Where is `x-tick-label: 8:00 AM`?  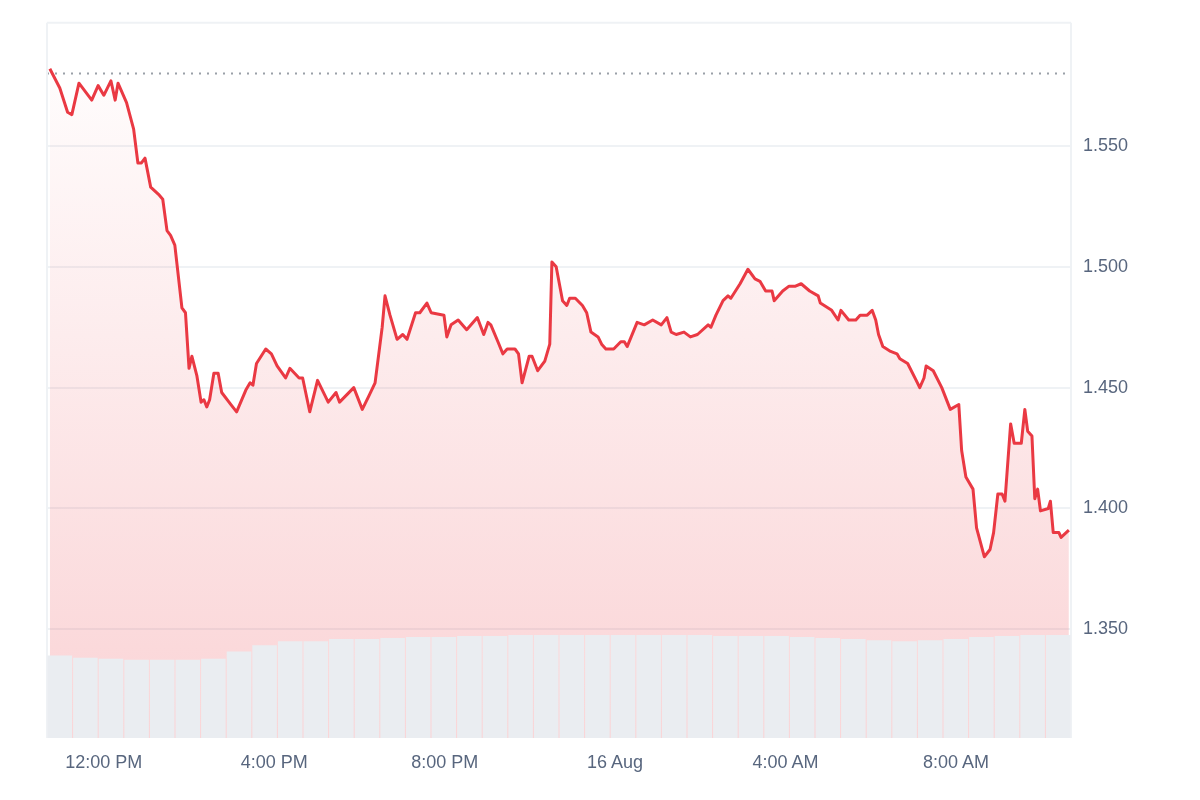
x-tick-label: 8:00 AM is located at coordinates (955, 761).